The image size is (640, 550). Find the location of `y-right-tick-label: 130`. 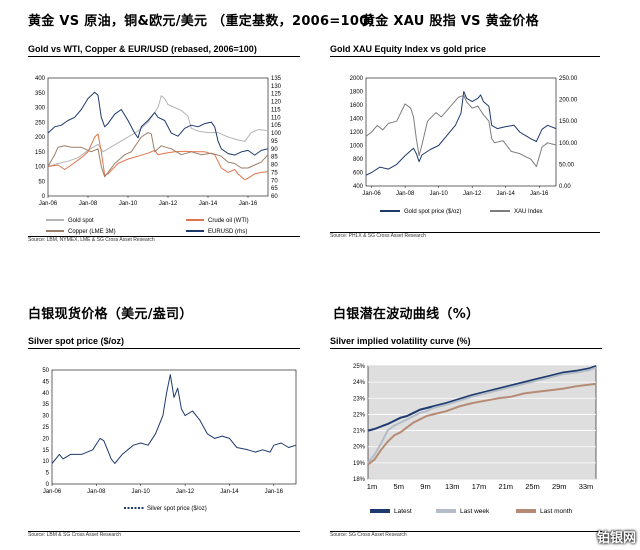

y-right-tick-label: 130 is located at coordinates (276, 87).